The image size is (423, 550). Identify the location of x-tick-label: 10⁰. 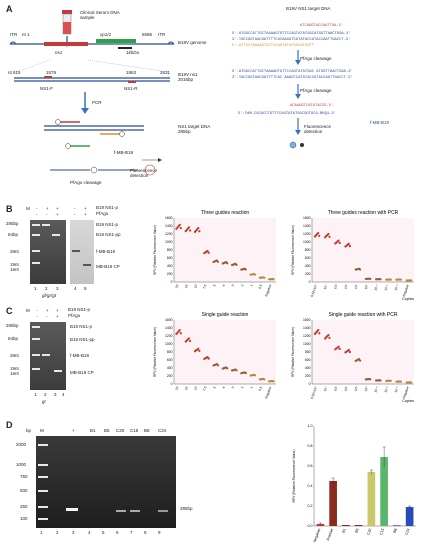
(367, 286).